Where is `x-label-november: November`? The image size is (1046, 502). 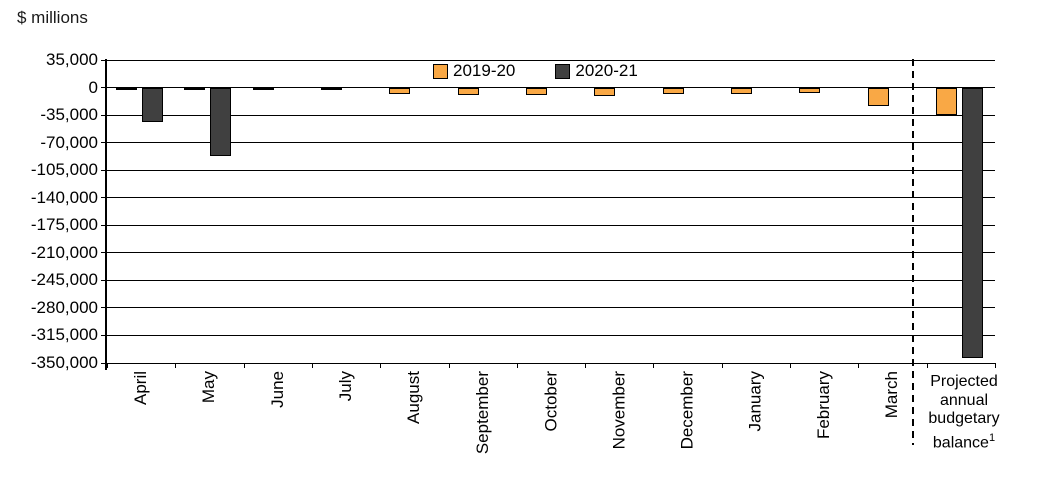 x-label-november: November is located at coordinates (619, 410).